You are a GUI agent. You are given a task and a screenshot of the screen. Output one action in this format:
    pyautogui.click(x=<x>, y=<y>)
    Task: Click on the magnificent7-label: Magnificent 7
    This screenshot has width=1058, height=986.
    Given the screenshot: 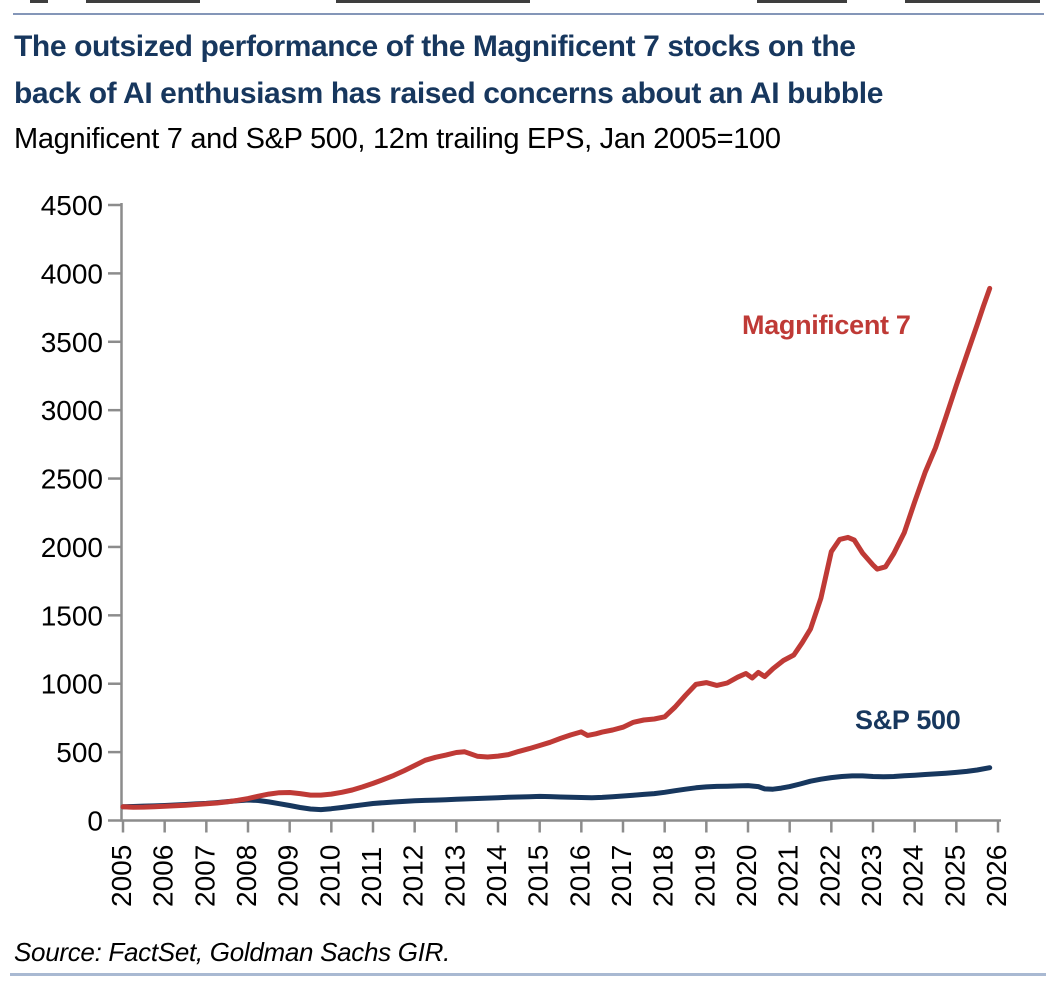 What is the action you would take?
    pyautogui.click(x=826, y=325)
    